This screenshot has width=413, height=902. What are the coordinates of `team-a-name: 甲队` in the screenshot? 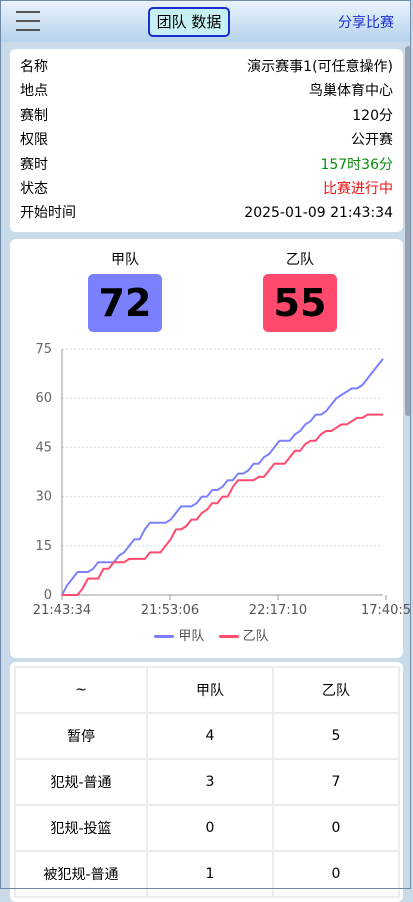 It's located at (125, 260).